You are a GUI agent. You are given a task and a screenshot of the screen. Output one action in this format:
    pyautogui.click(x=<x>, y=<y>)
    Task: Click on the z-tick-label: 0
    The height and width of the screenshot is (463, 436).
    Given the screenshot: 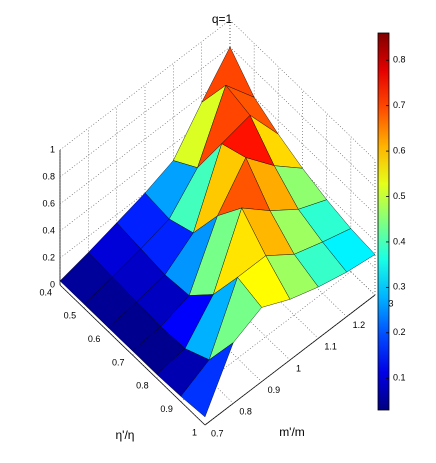 What is the action you would take?
    pyautogui.click(x=52, y=284)
    